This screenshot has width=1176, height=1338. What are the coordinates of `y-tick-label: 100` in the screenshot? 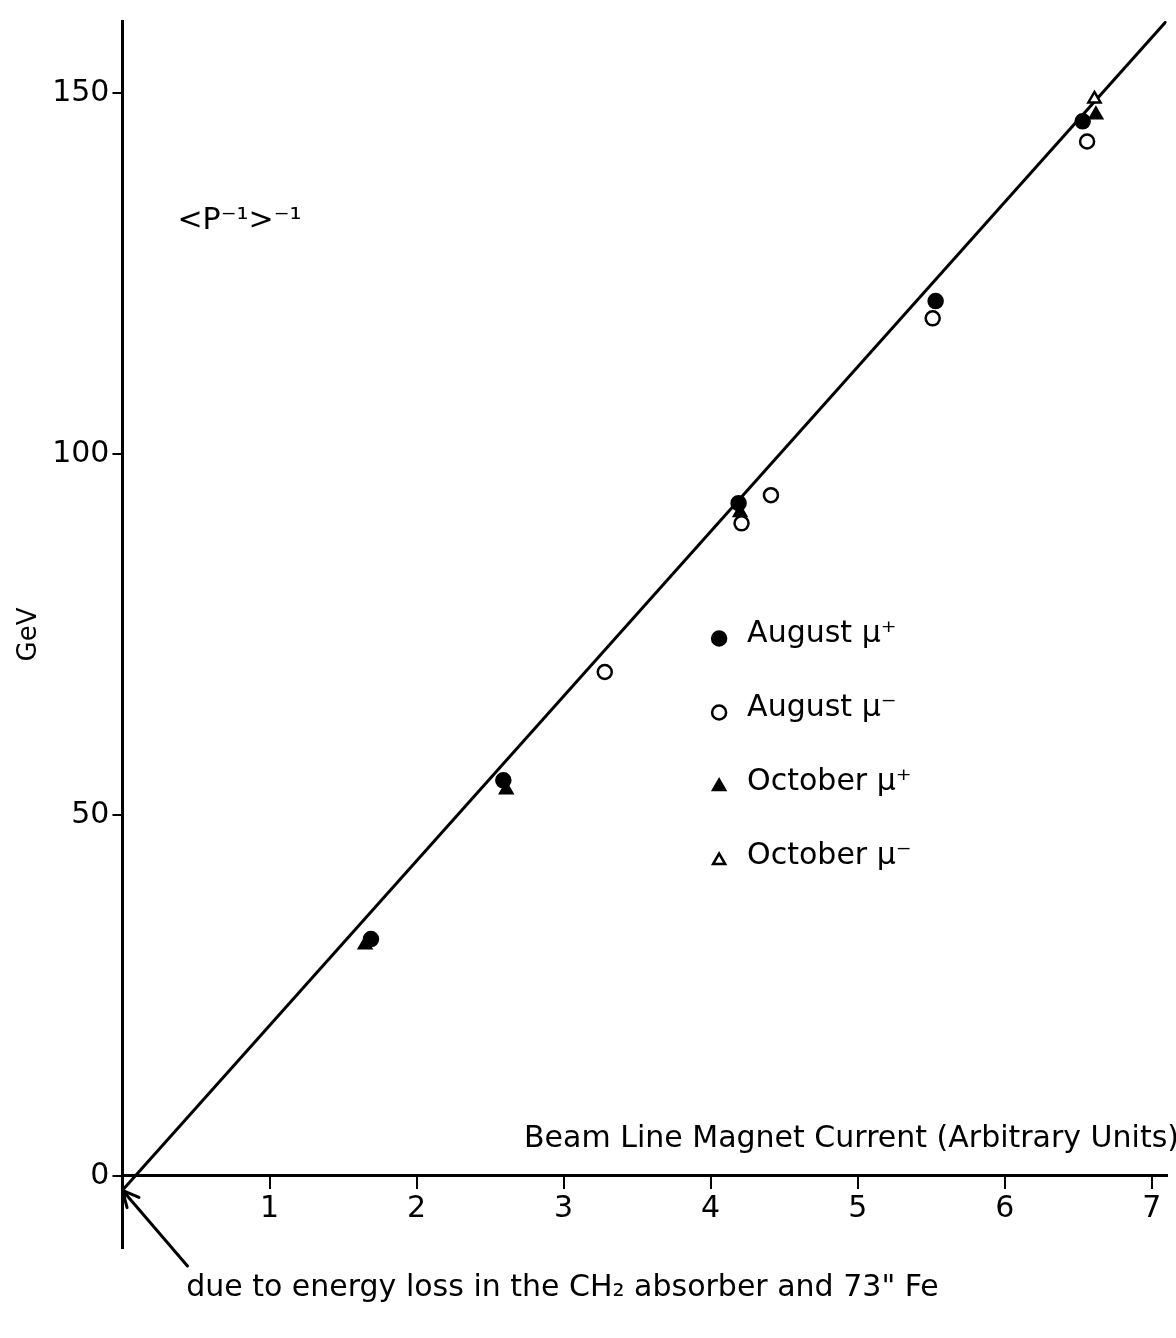 It's located at (81, 451).